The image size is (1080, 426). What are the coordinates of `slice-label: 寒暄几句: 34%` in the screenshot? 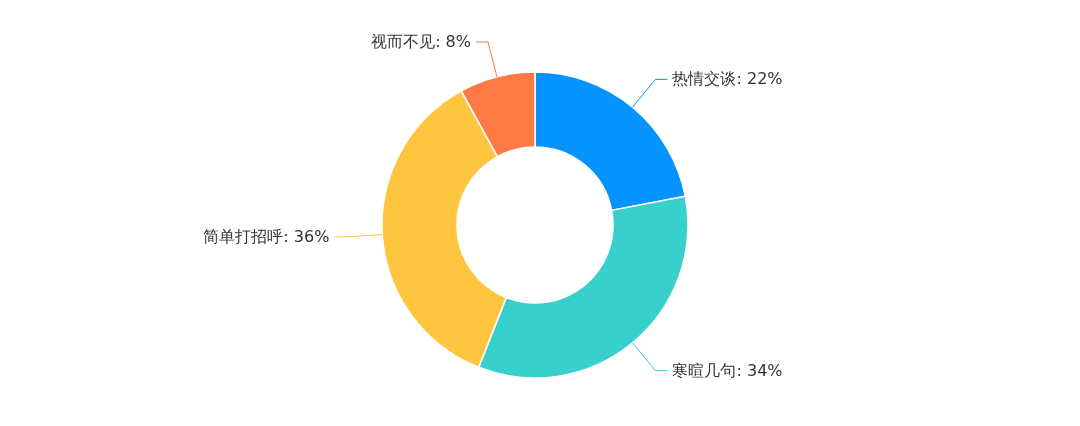 It's located at (727, 370).